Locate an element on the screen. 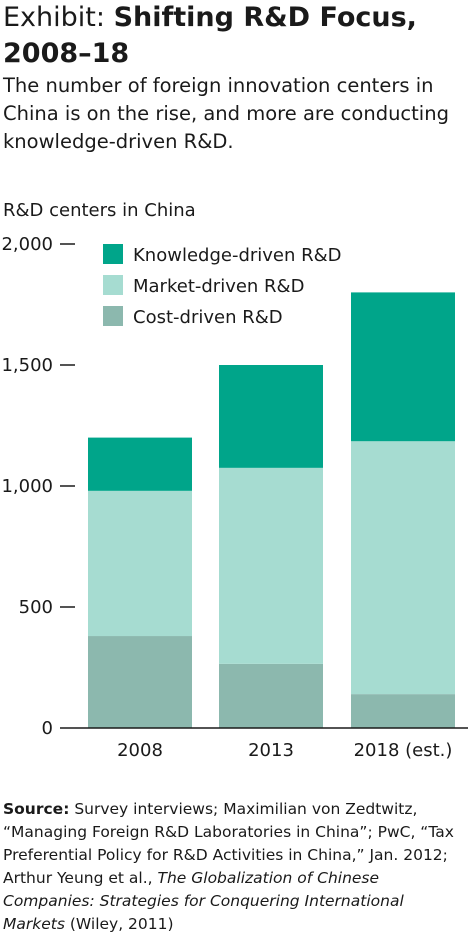 This screenshot has height=941, width=468. bar-cost-driven-r-d-2018-est is located at coordinates (403, 711).